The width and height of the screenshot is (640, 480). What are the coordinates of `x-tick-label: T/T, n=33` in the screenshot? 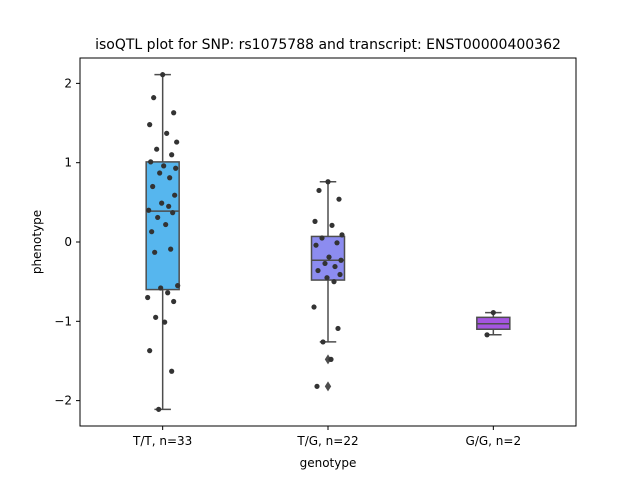 It's located at (162, 441).